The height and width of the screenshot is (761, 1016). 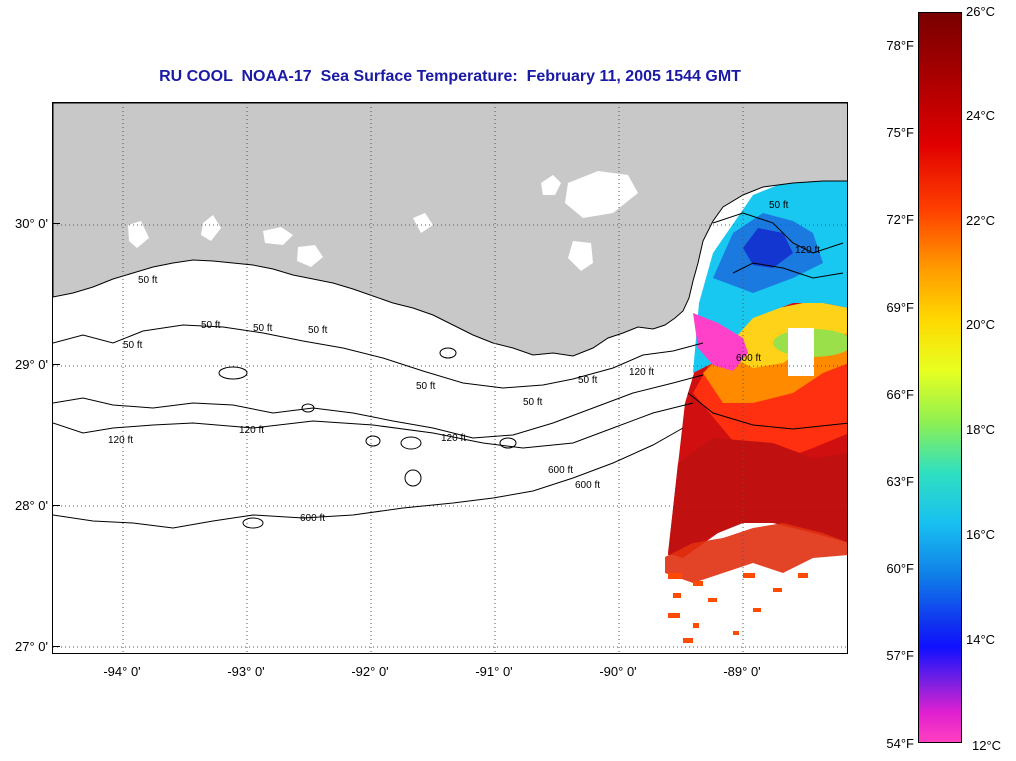 I want to click on lat-label: 30° 0', so click(x=31, y=223).